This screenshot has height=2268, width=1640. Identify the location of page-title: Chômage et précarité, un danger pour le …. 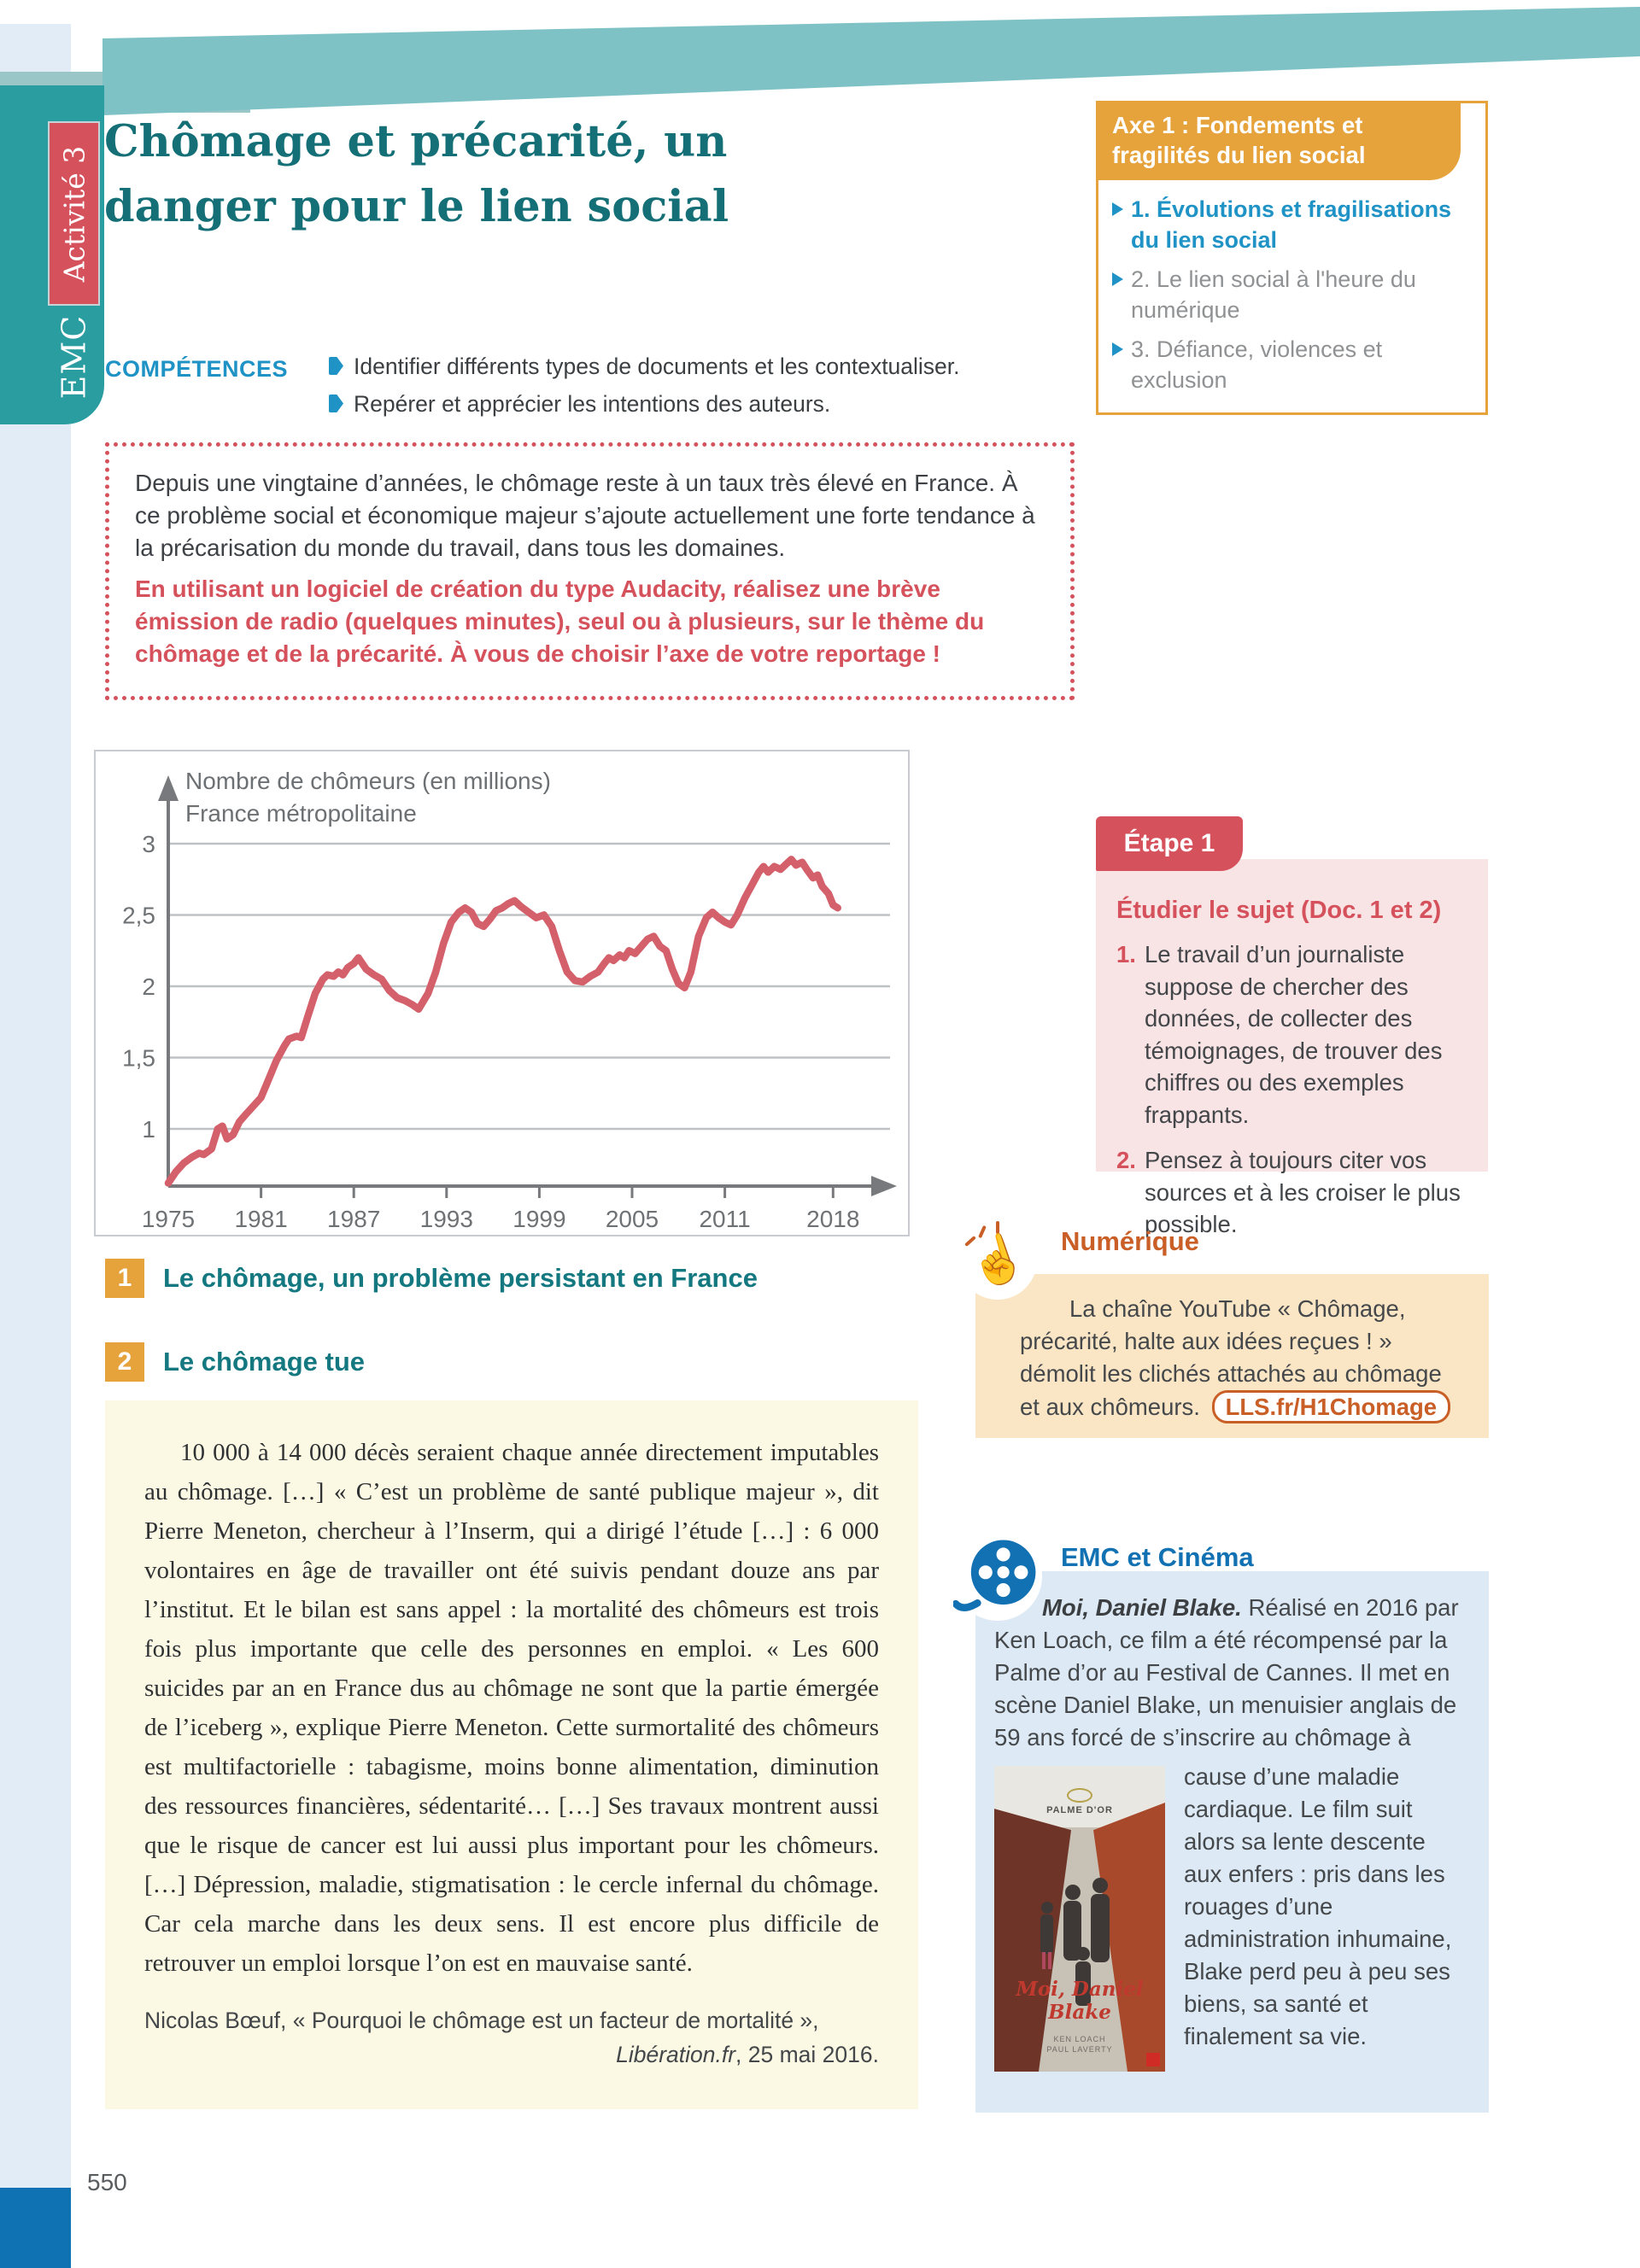
(416, 174).